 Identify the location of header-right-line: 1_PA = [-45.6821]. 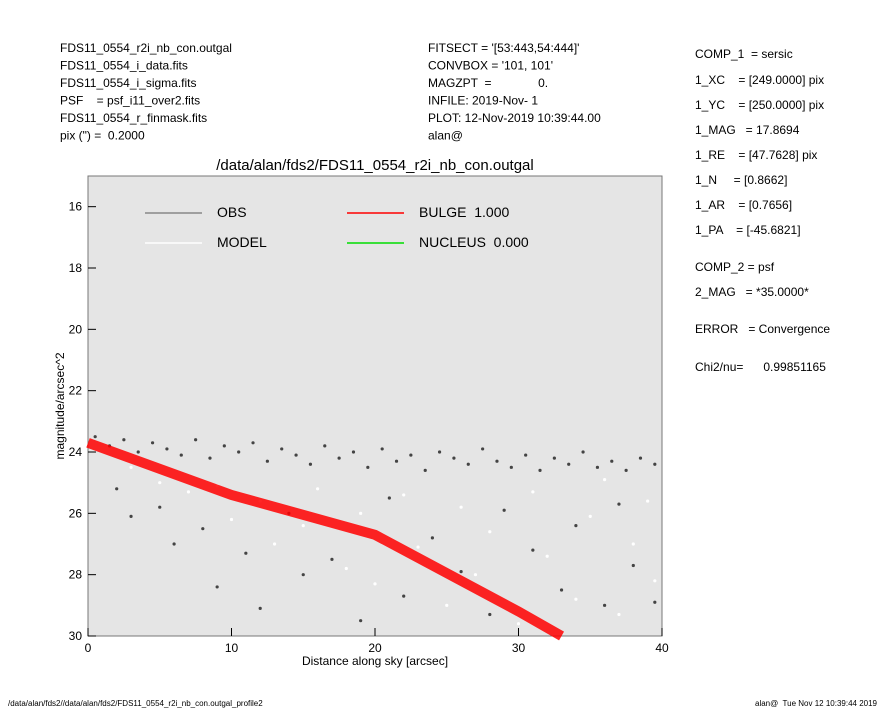
(748, 230).